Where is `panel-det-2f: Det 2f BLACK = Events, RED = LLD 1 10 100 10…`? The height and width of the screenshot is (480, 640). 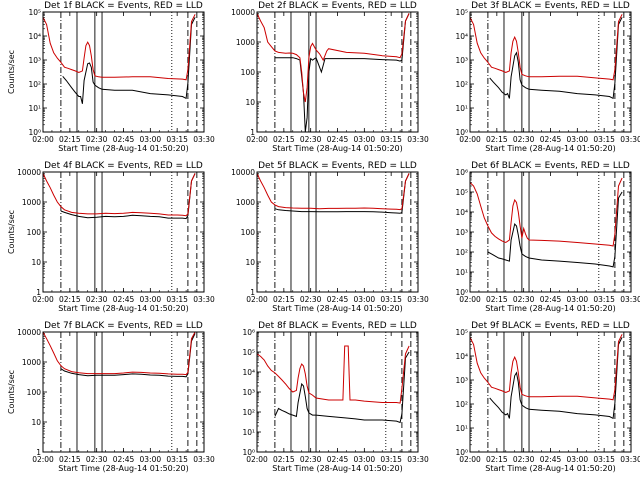 panel-det-2f: Det 2f BLACK = Events, RED = LLD 1 10 100 10… is located at coordinates (330, 77).